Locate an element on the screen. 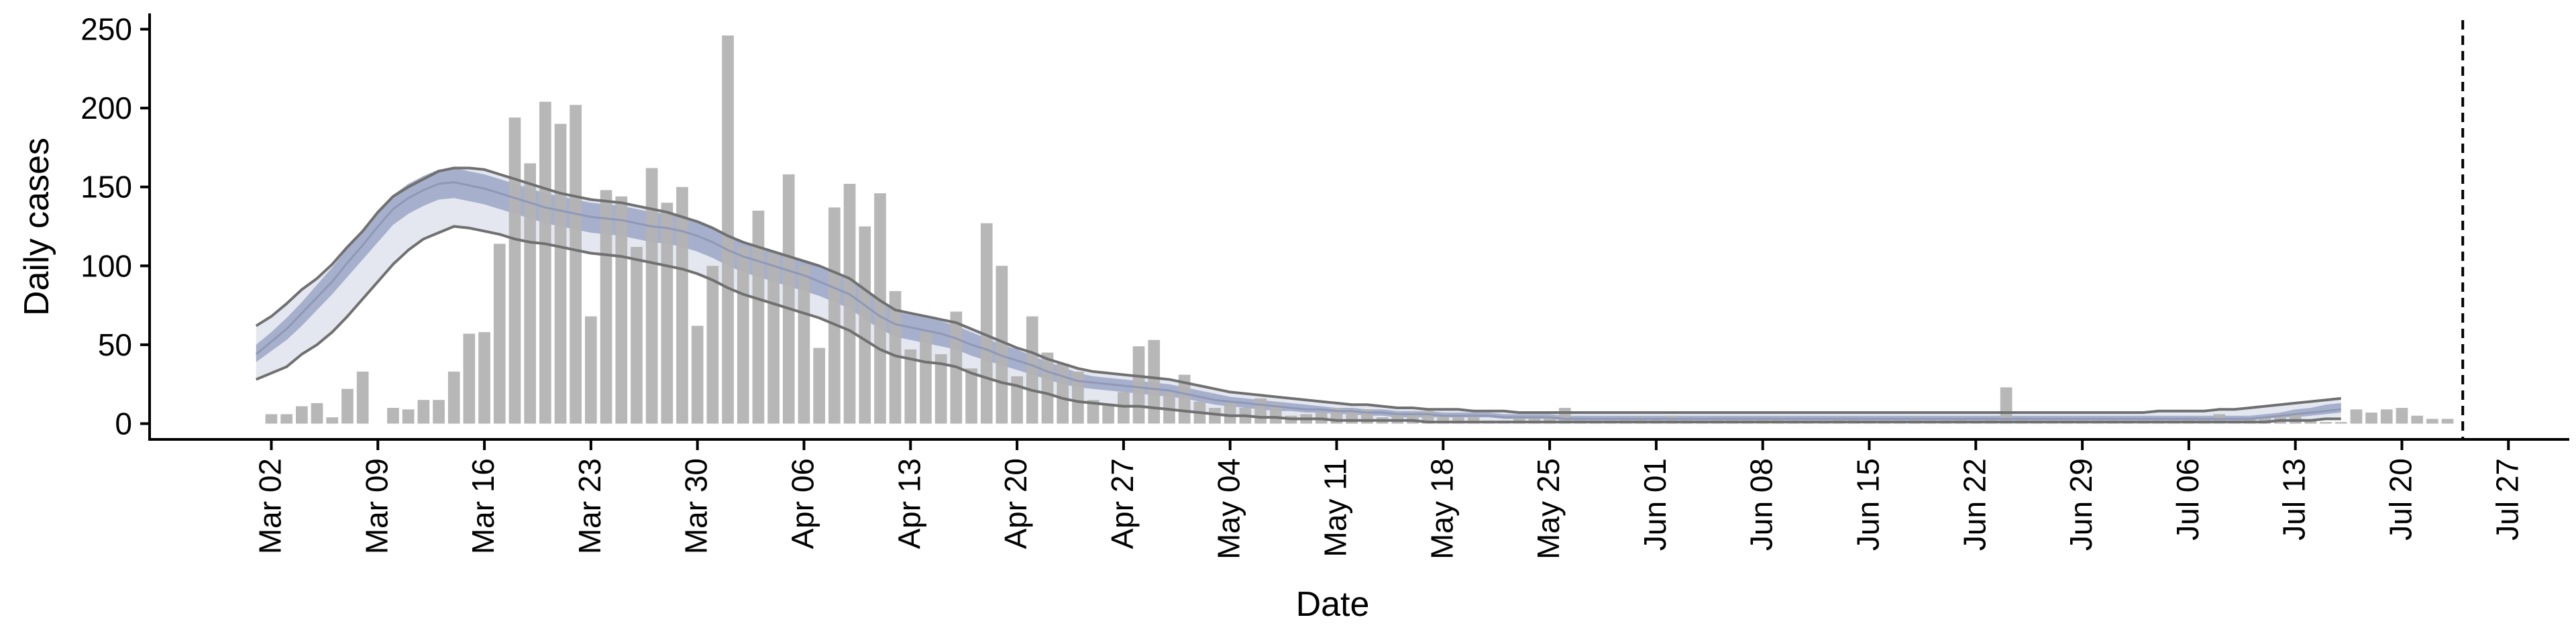 The height and width of the screenshot is (644, 2576). x-tick-label: Mar 02 is located at coordinates (269, 506).